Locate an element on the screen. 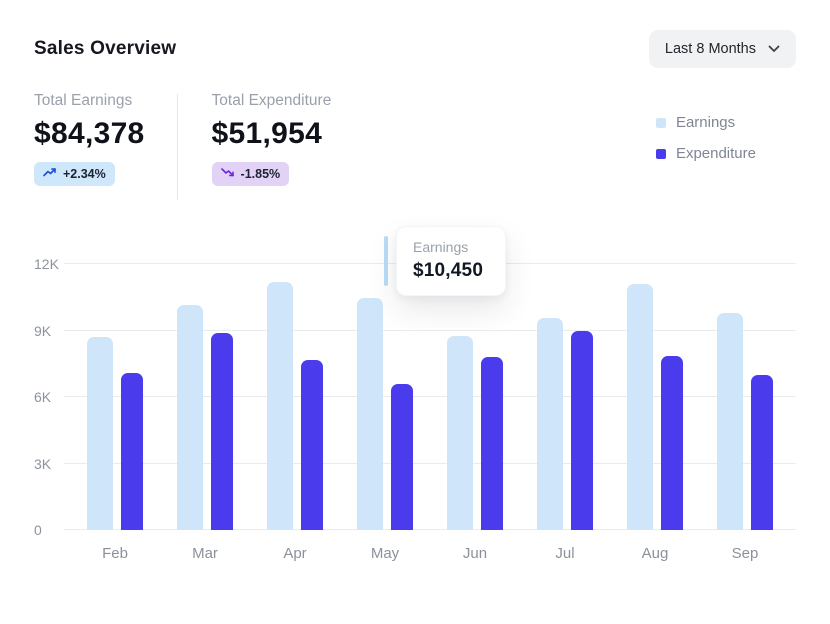 The image size is (830, 624). stat-value: $84,378 is located at coordinates (89, 133).